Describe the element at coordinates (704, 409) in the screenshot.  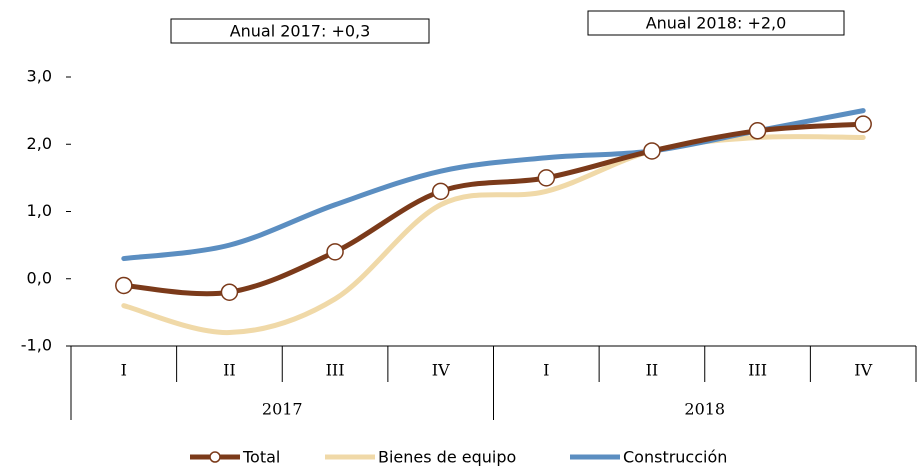
I see `group-label: 2018` at that location.